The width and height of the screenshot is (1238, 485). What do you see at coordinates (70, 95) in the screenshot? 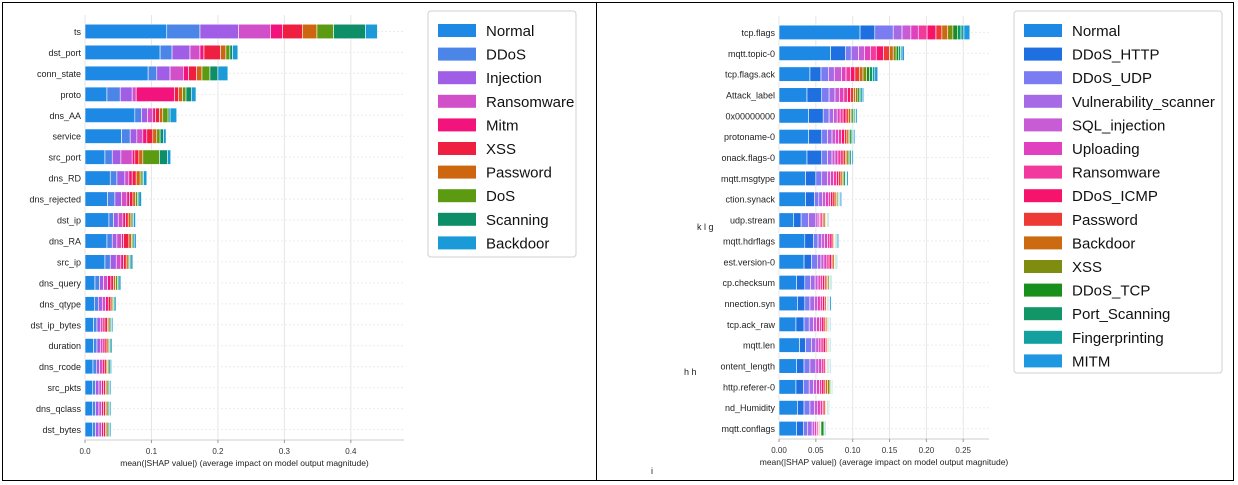
I see `category-label: proto` at bounding box center [70, 95].